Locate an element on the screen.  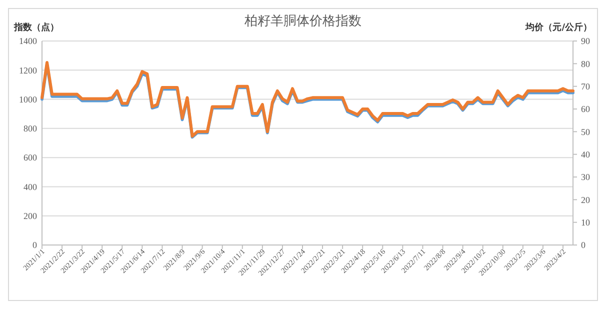
y2-tick-label: 40 is located at coordinates (585, 154).